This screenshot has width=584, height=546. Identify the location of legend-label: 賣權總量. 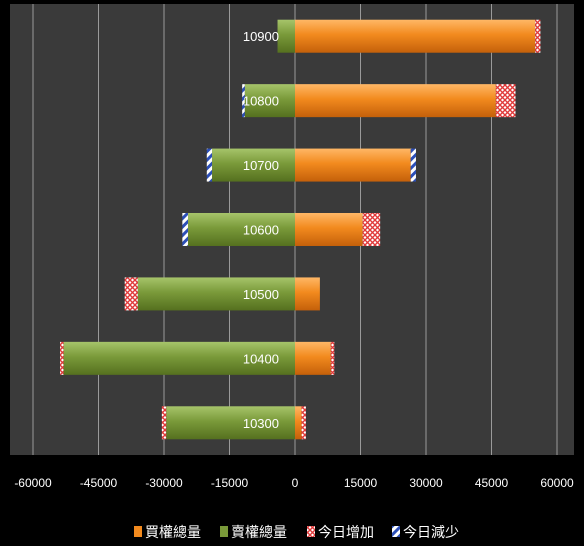
(259, 532).